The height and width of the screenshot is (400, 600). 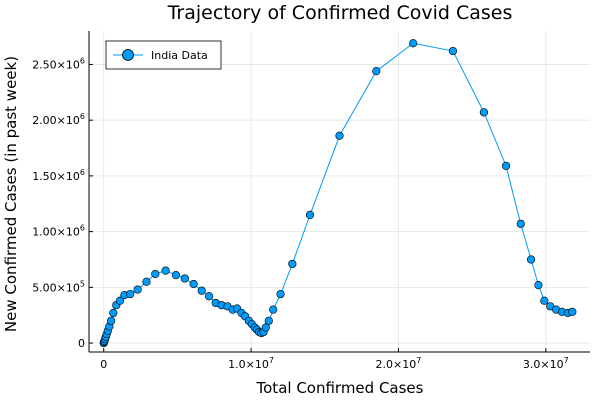 I want to click on y-tick-label: 2.50×10⁶, so click(x=58, y=63).